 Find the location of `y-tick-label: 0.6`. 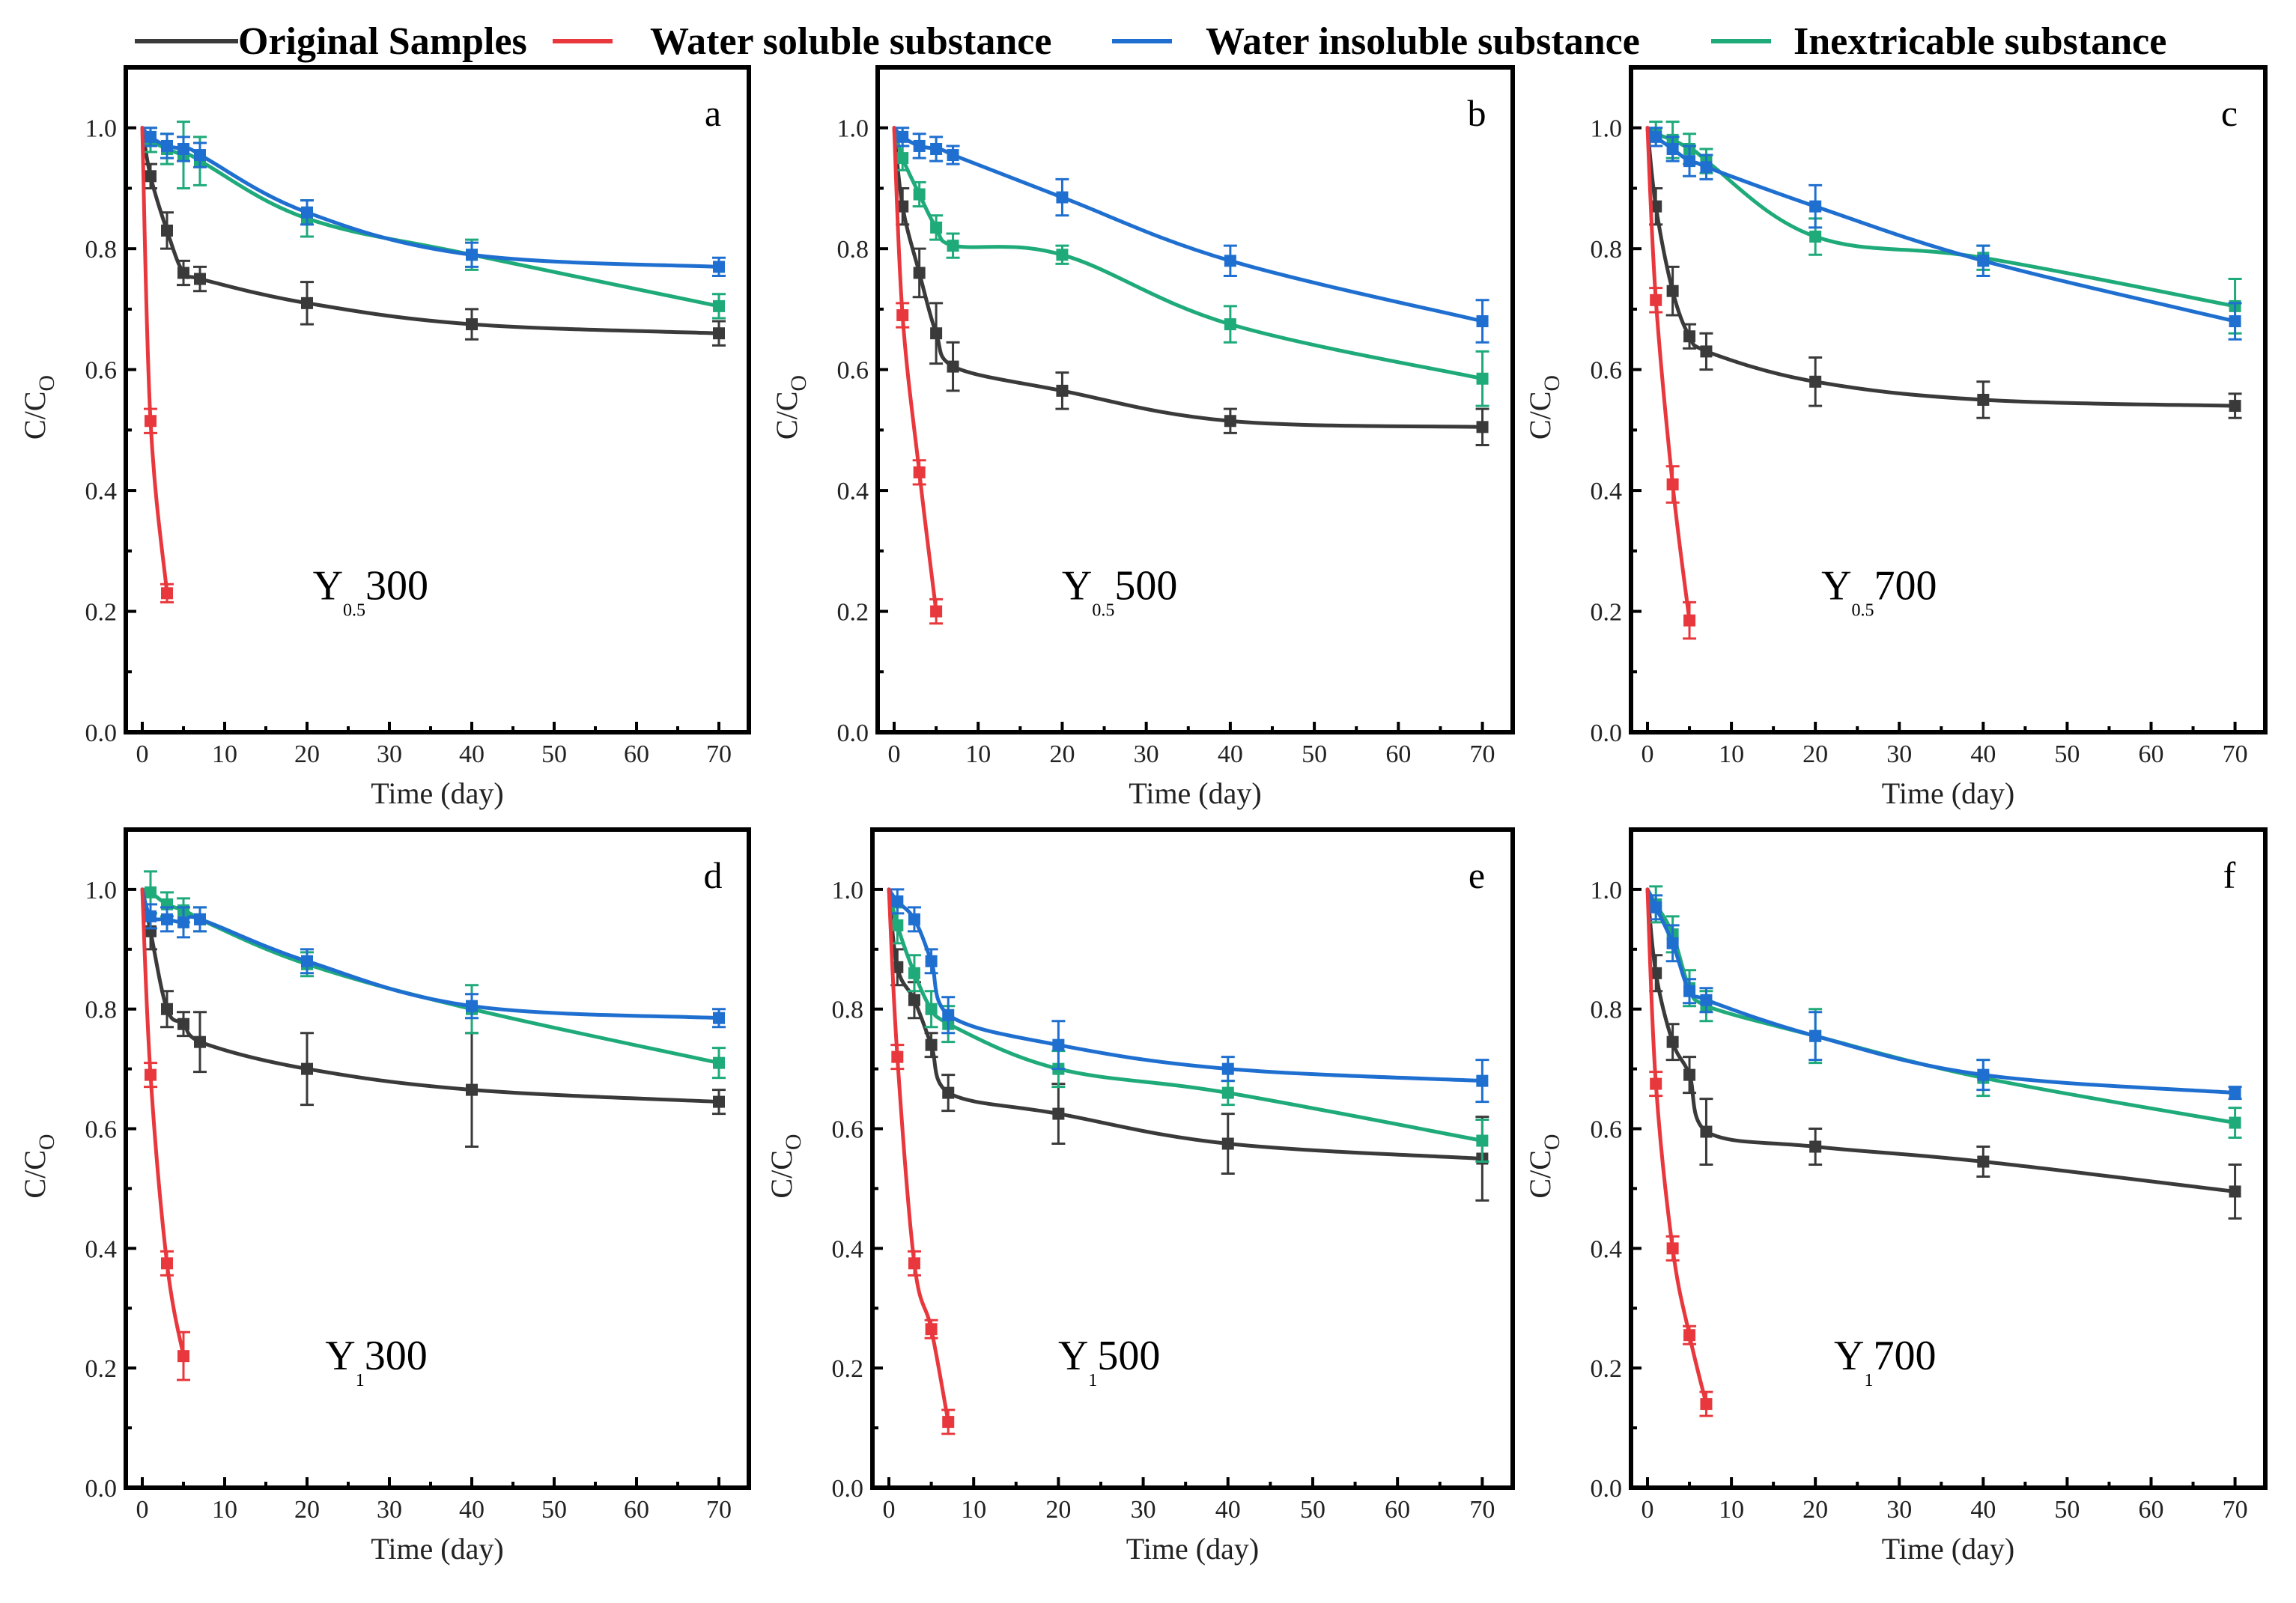

y-tick-label: 0.6 is located at coordinates (1607, 1130).